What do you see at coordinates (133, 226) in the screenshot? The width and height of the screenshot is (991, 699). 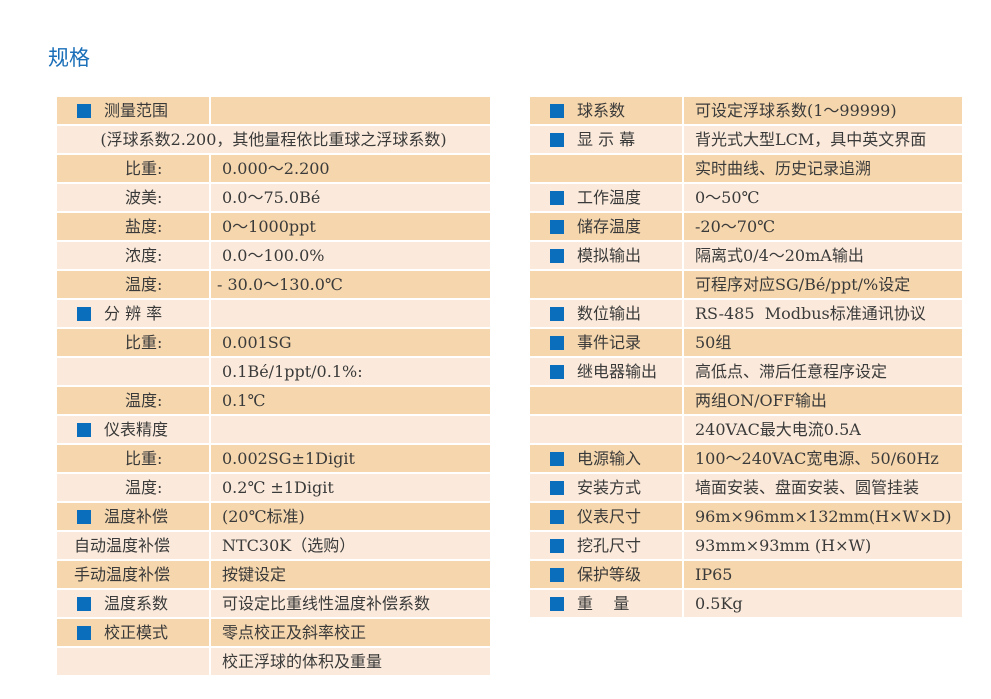 I see `spec-label-cell: 盐度:` at bounding box center [133, 226].